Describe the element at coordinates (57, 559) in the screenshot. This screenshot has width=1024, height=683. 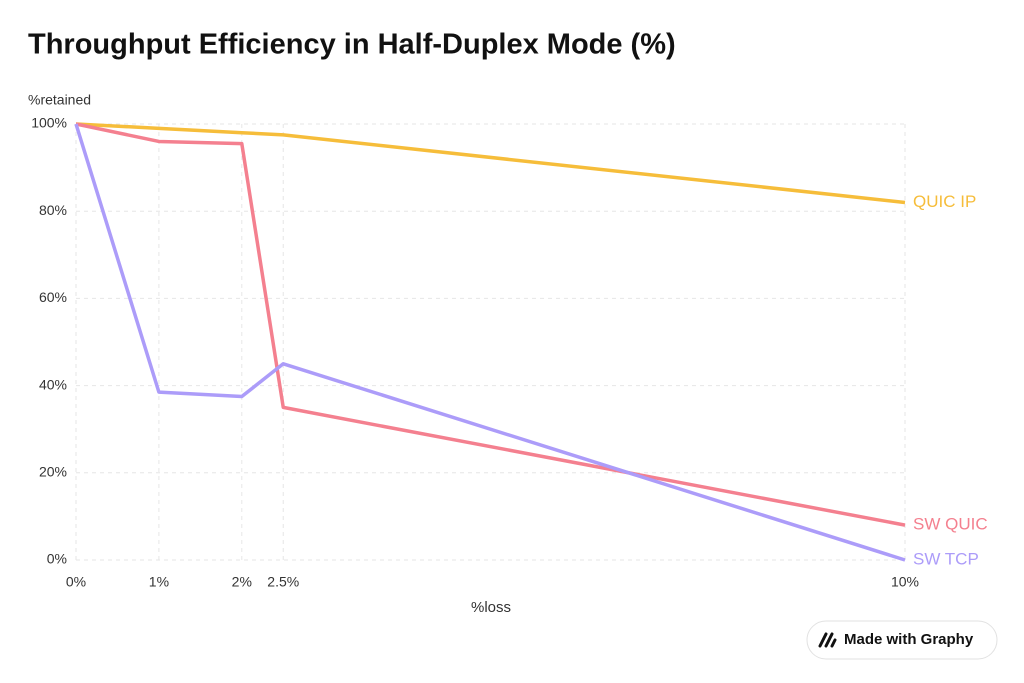
I see `y-tick-label: 0%` at that location.